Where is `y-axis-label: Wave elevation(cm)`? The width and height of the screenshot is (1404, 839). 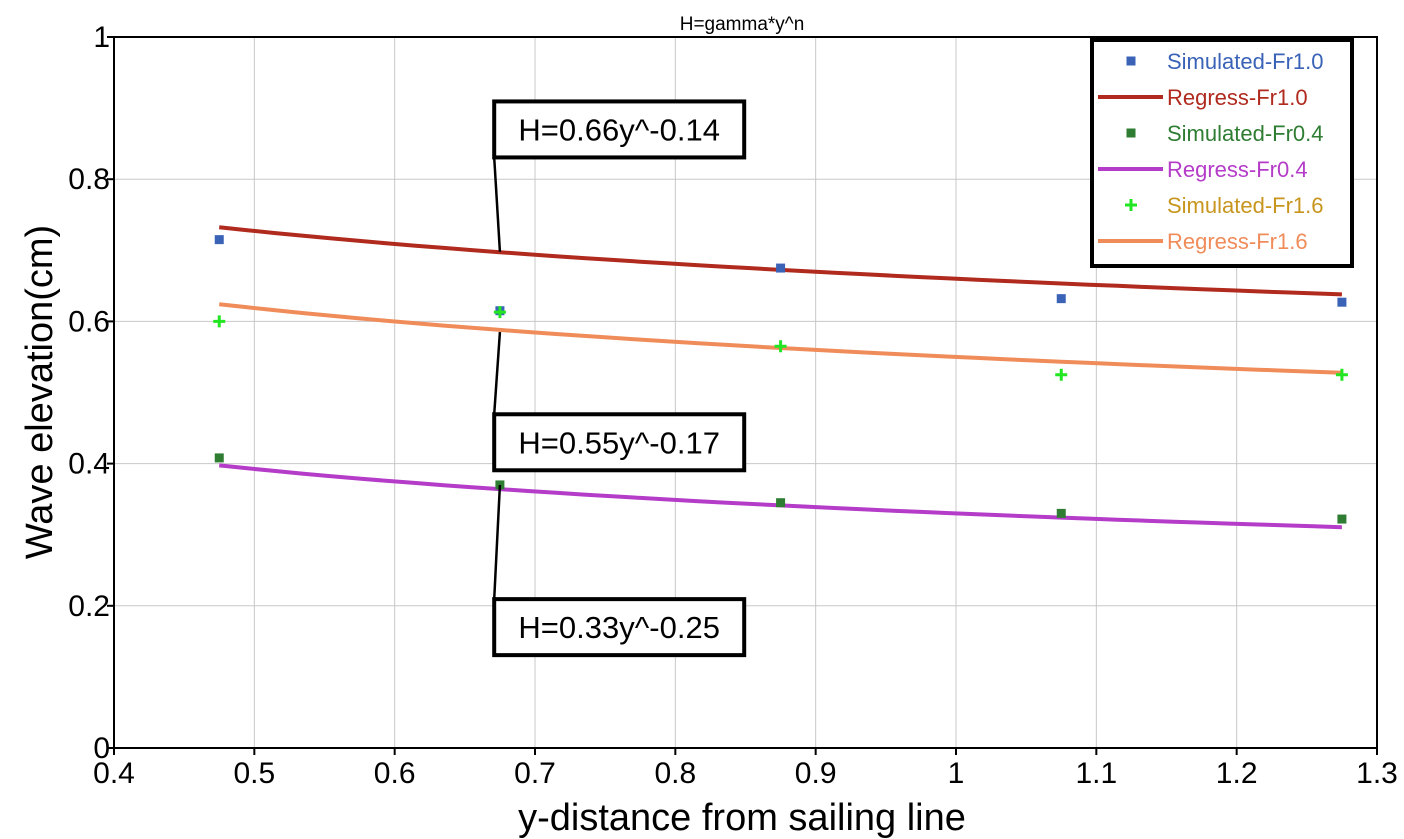 y-axis-label: Wave elevation(cm) is located at coordinates (40, 392).